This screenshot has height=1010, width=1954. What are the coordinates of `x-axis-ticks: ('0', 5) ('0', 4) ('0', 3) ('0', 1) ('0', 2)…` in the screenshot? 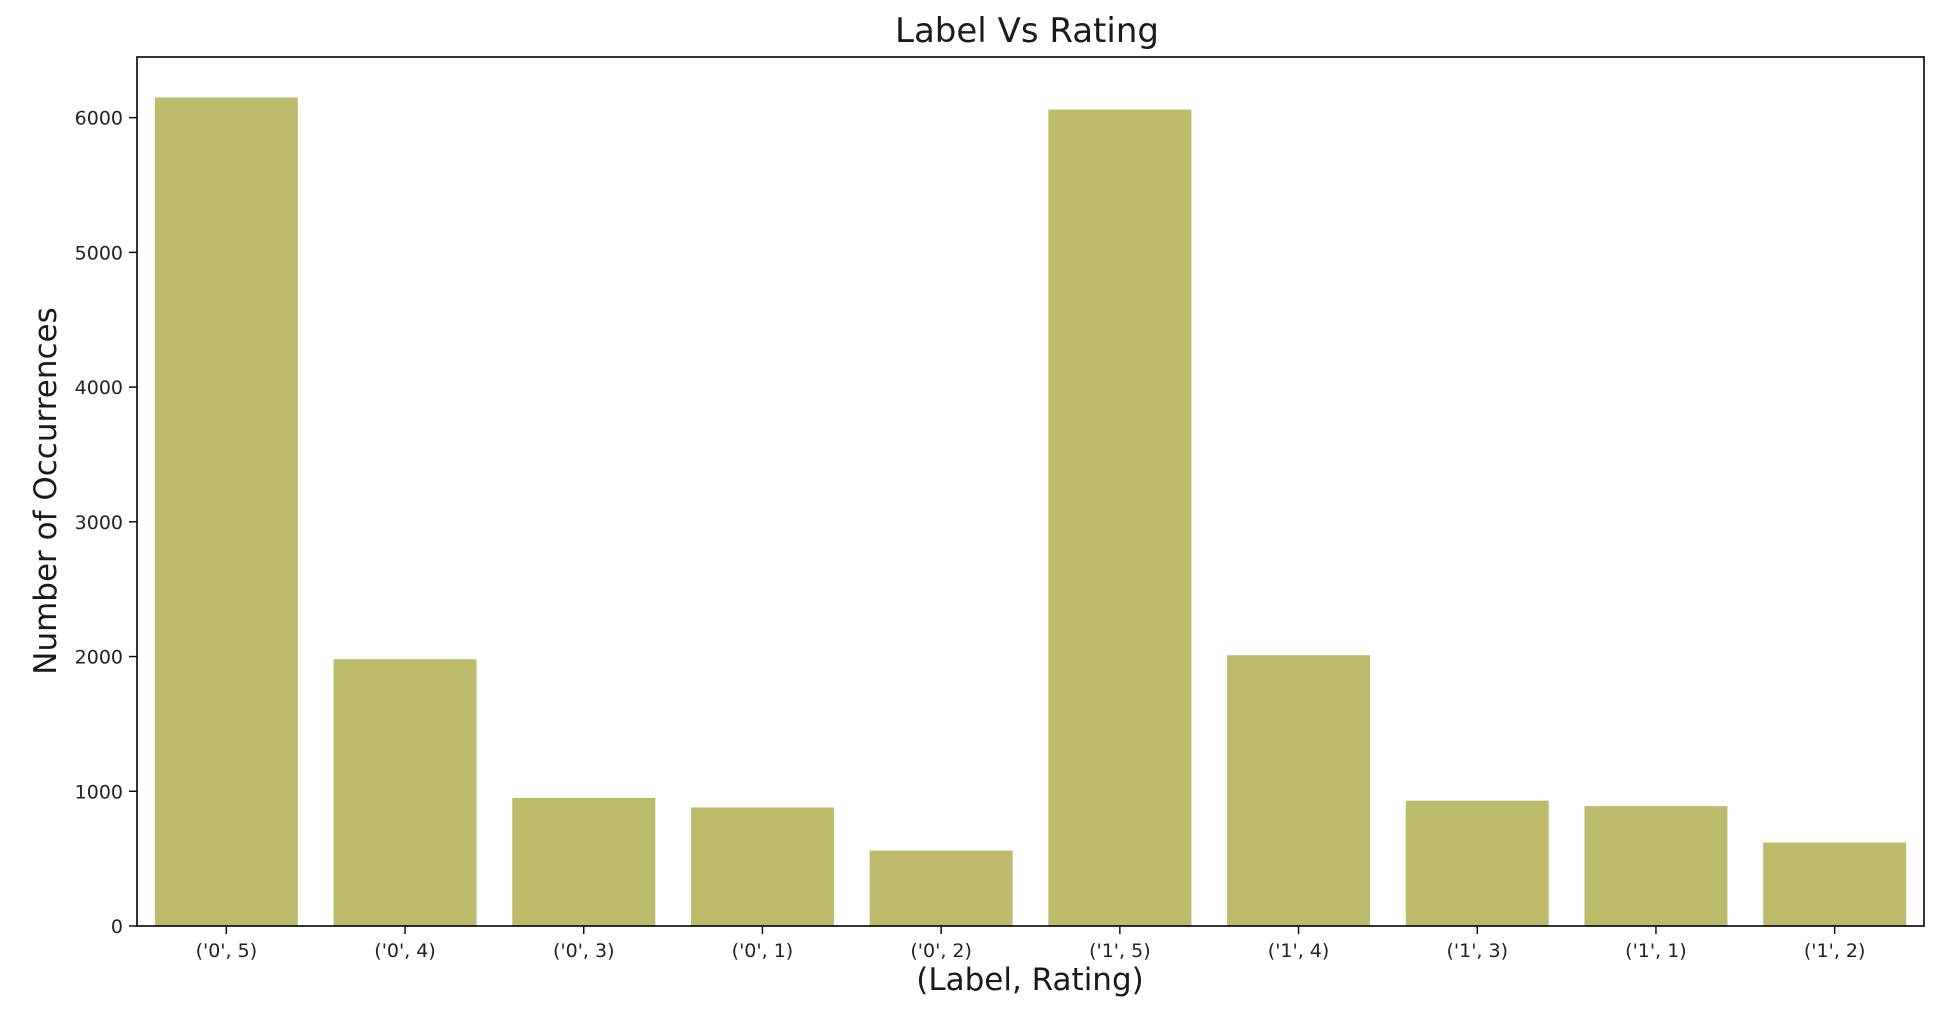 It's located at (1031, 944).